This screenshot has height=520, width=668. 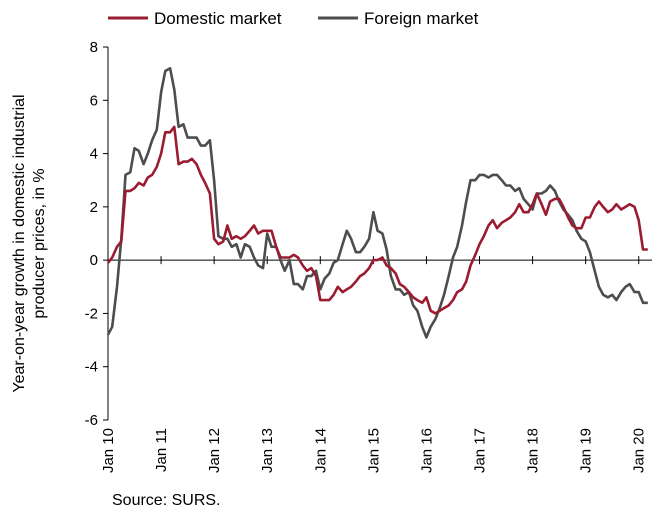 I want to click on x-tick-label: Jan 14, so click(x=320, y=450).